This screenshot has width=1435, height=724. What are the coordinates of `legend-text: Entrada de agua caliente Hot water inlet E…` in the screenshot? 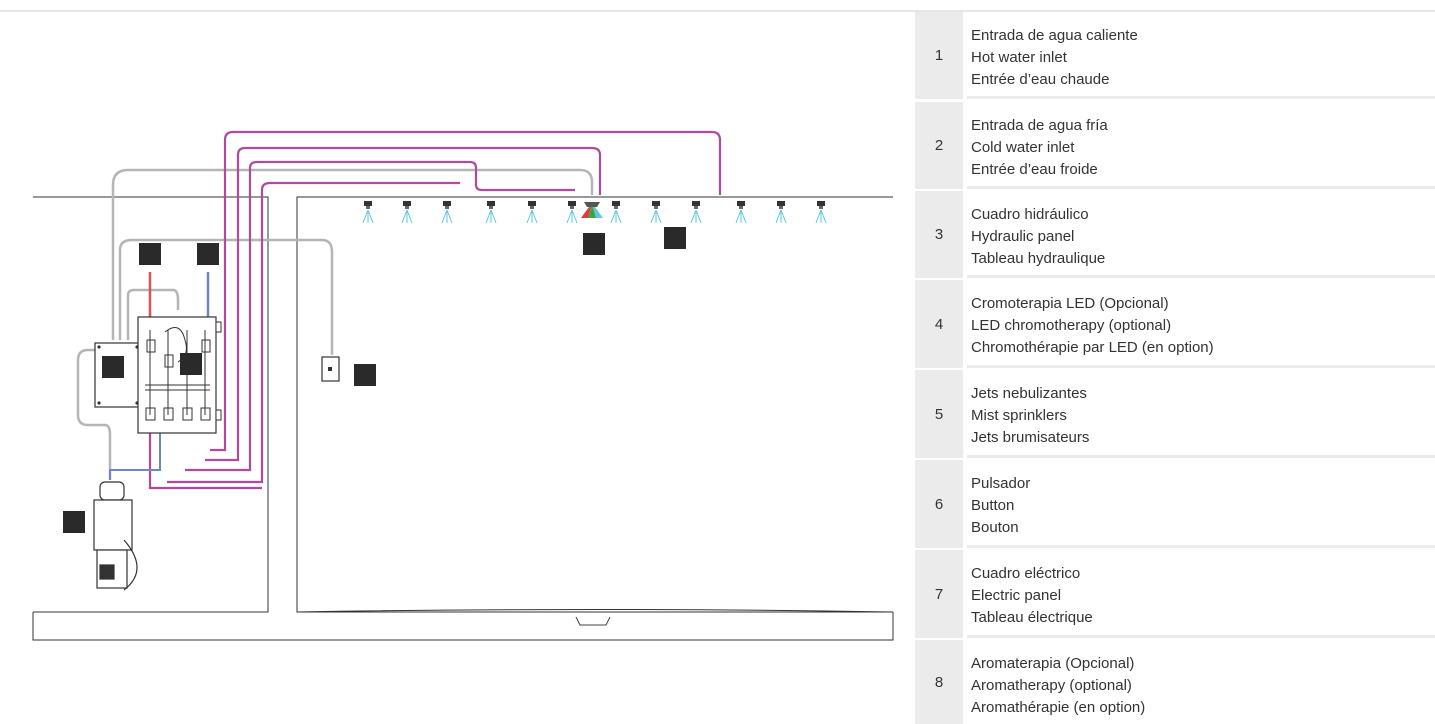 It's located at (1201, 55).